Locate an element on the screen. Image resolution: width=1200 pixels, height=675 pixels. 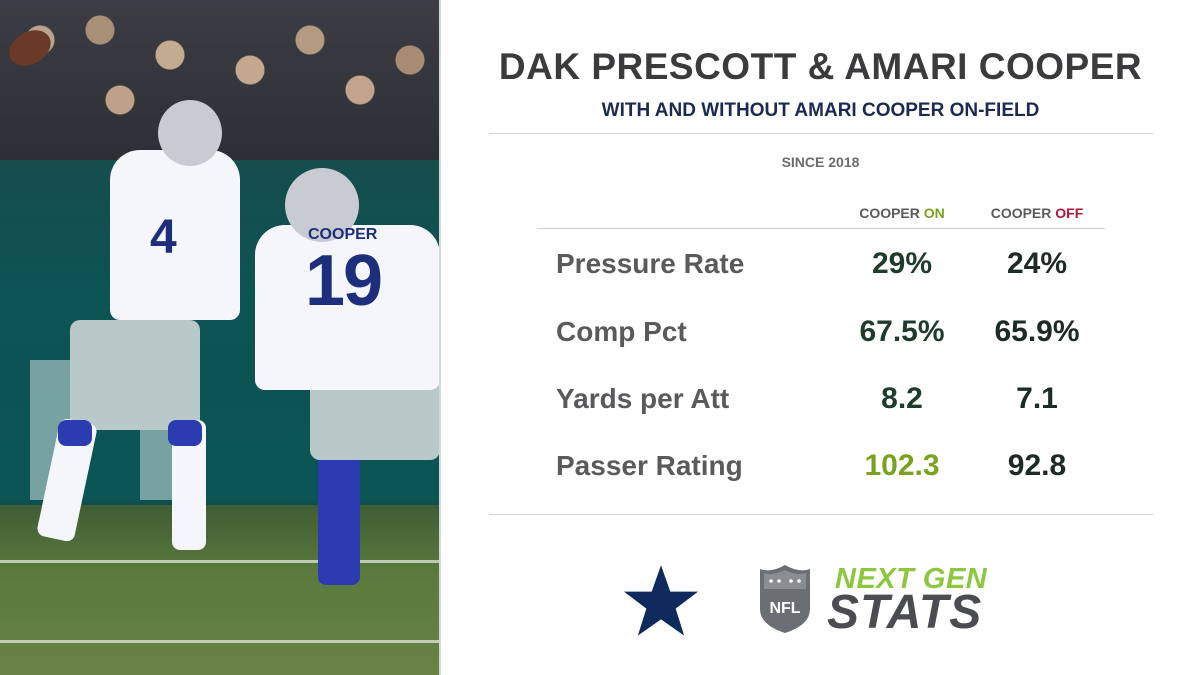
row-label-pressure-rate: Pressure Rate is located at coordinates (650, 263).